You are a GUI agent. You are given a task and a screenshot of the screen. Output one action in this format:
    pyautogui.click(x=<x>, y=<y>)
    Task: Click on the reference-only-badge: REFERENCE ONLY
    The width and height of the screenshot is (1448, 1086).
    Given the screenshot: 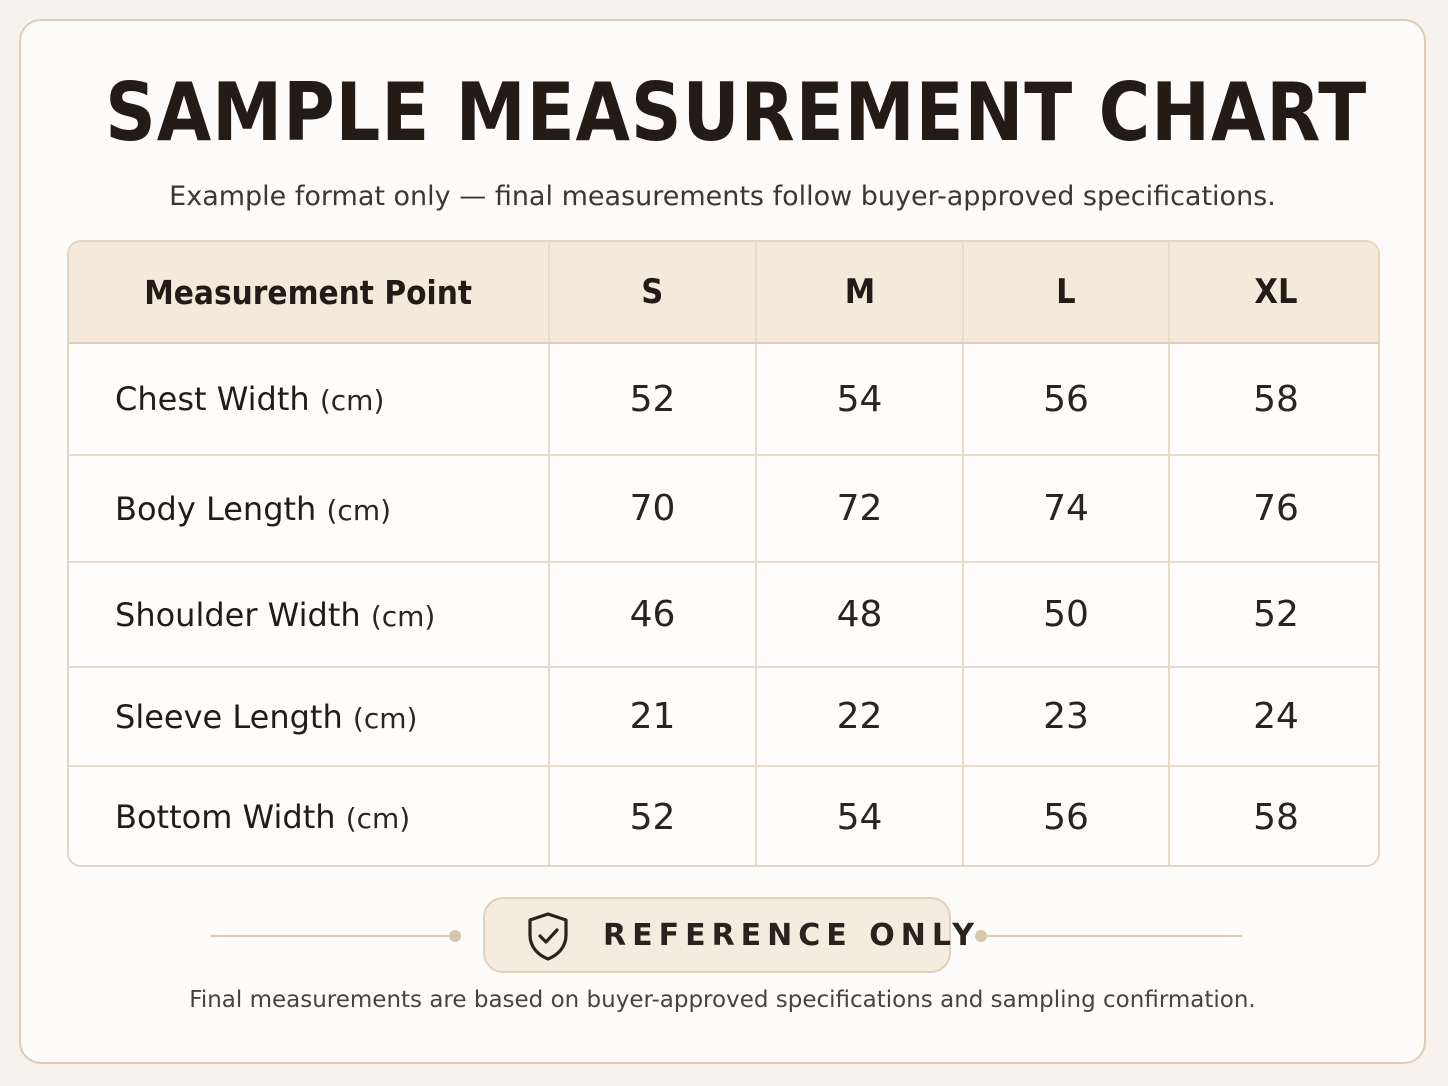 What is the action you would take?
    pyautogui.click(x=728, y=935)
    